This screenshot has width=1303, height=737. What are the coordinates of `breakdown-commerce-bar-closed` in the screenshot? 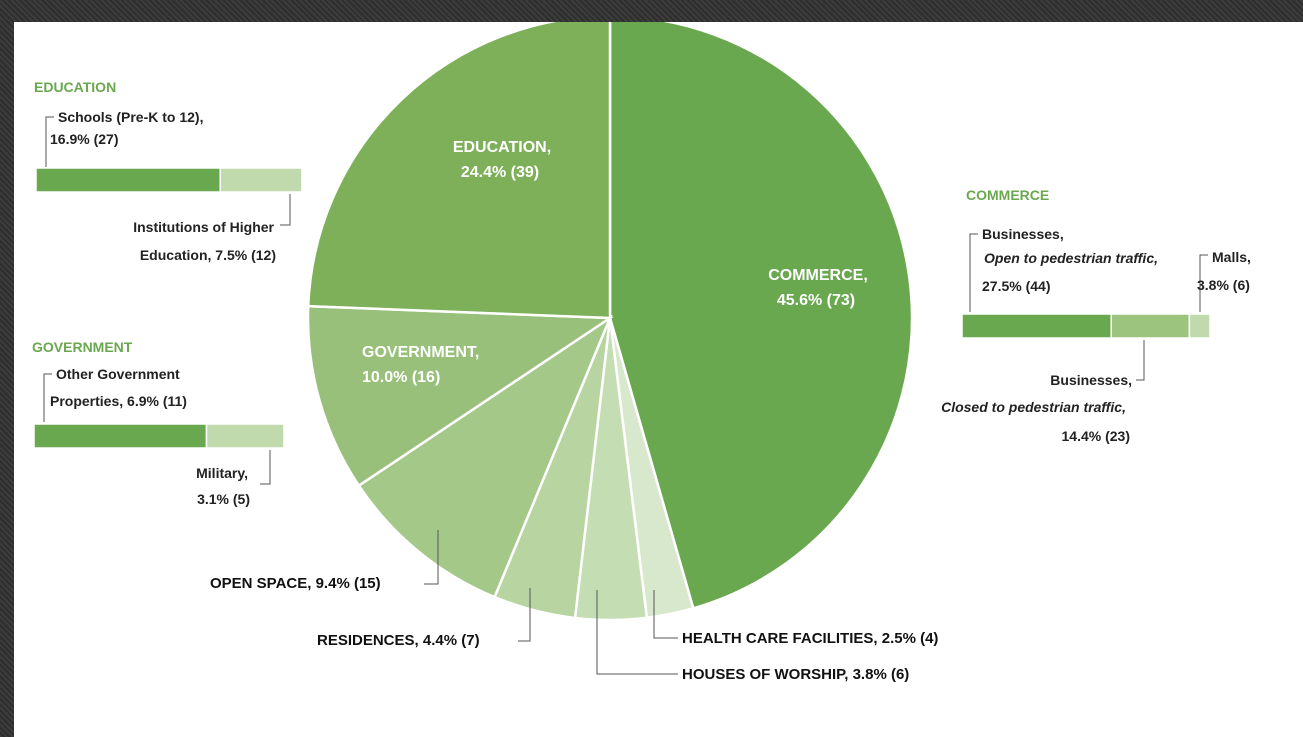 It's located at (1150, 326).